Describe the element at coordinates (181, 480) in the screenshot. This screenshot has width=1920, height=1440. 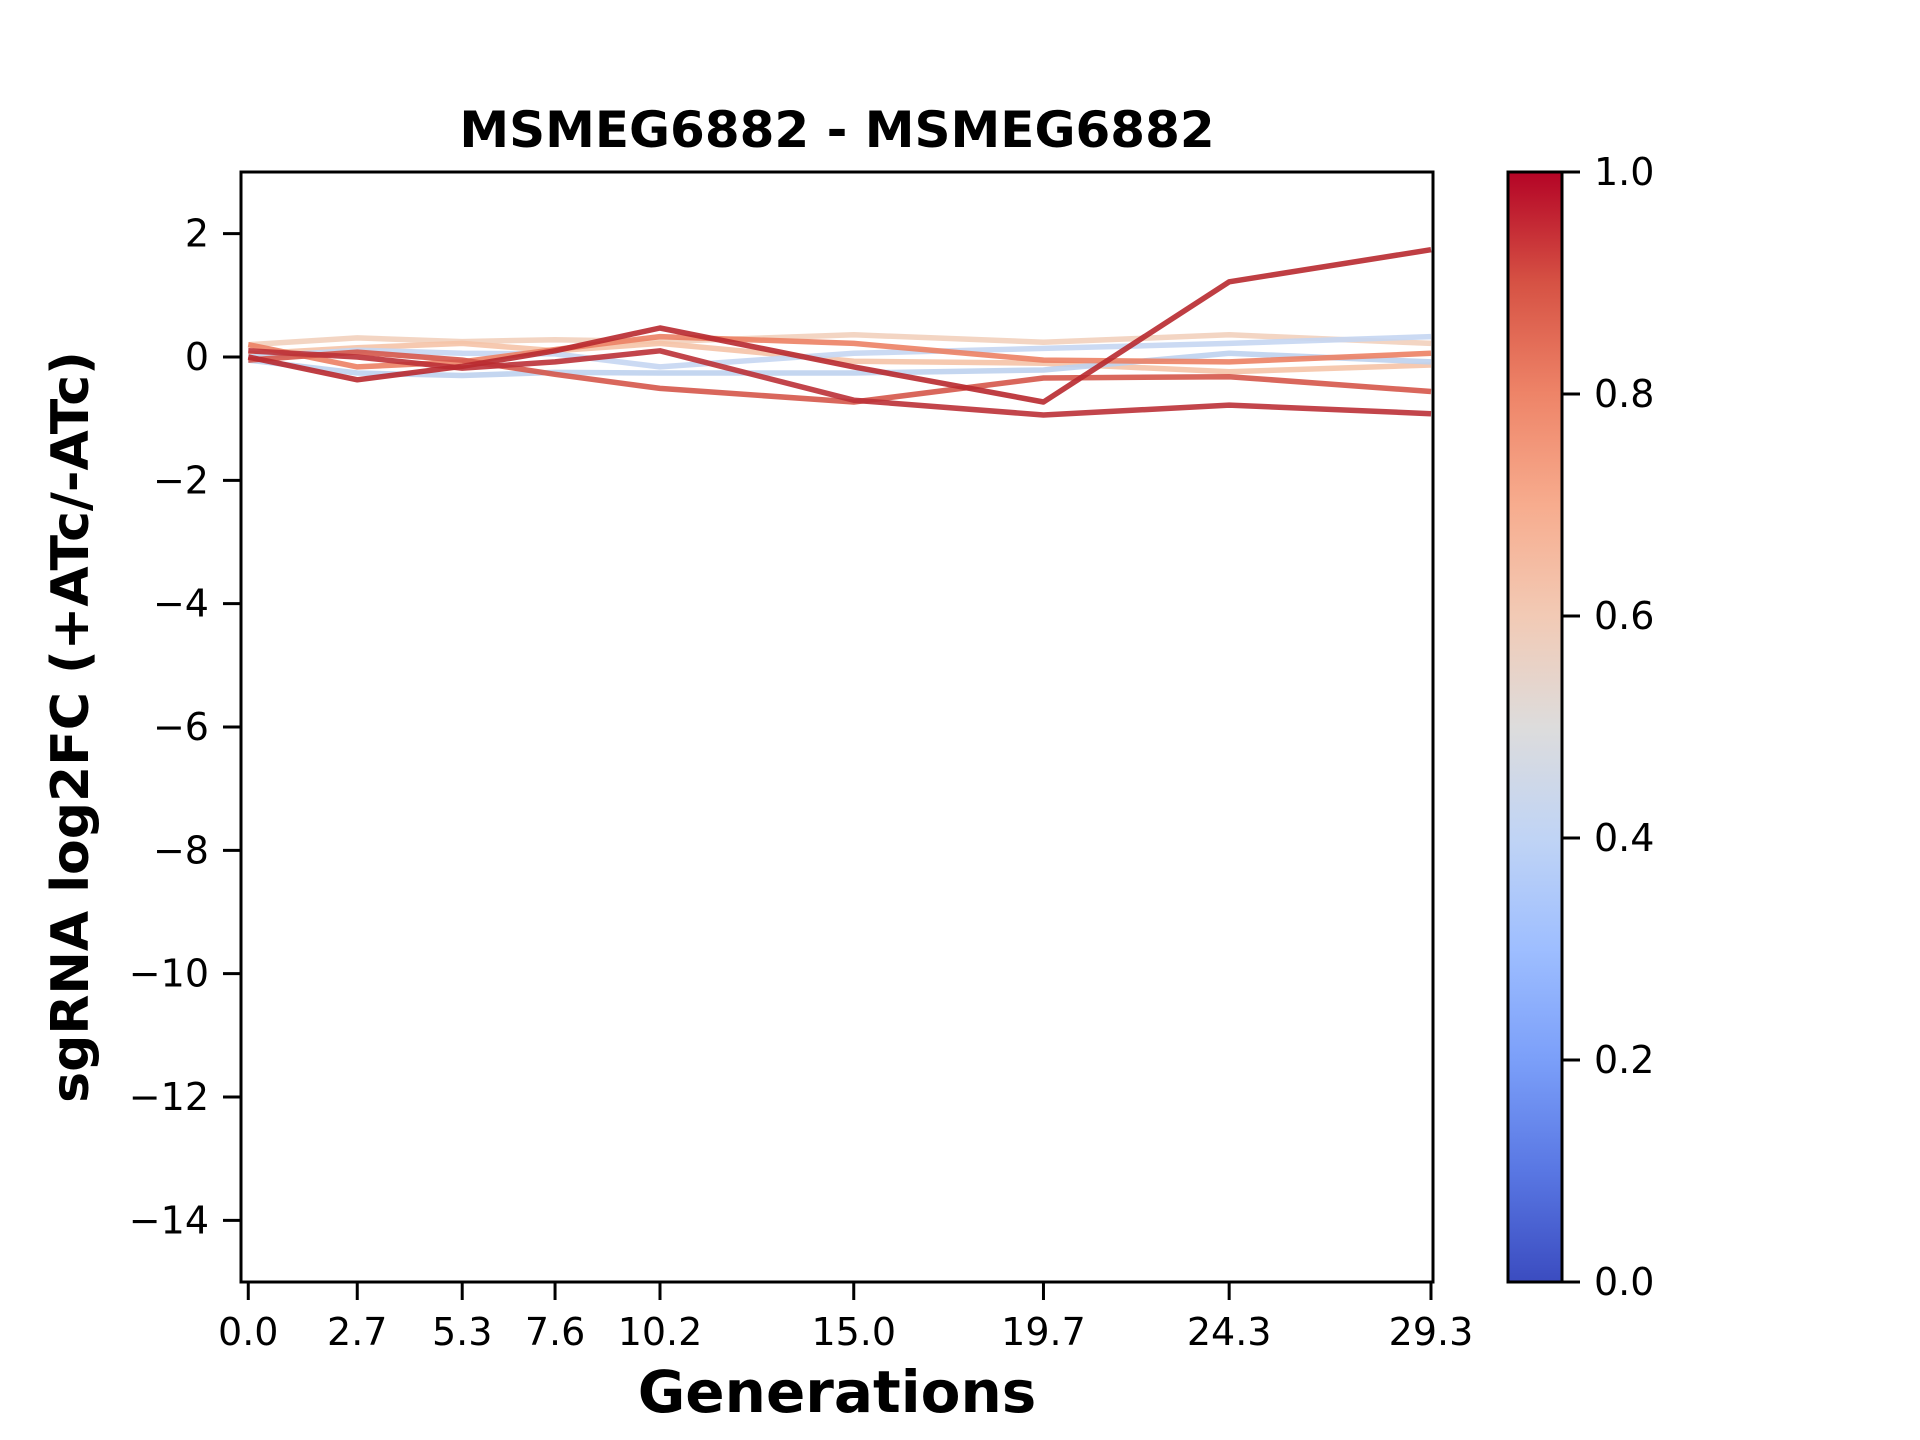
I see `y-tick-label: −2` at that location.